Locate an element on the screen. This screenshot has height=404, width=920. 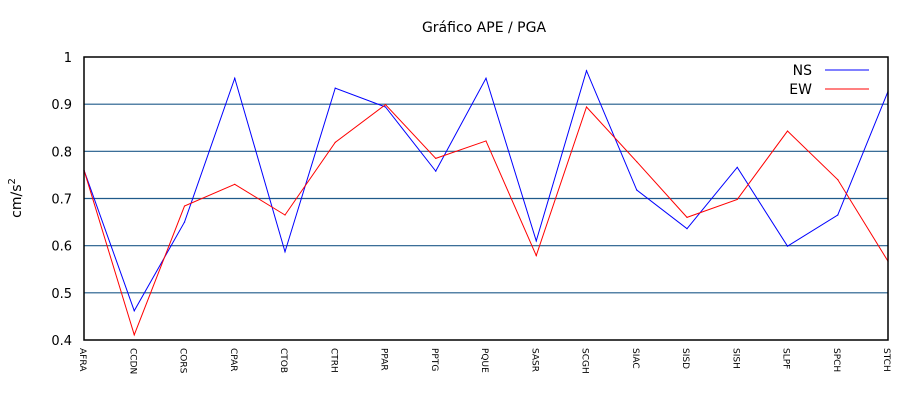
y-tick-label: 0.9 is located at coordinates (61, 105).